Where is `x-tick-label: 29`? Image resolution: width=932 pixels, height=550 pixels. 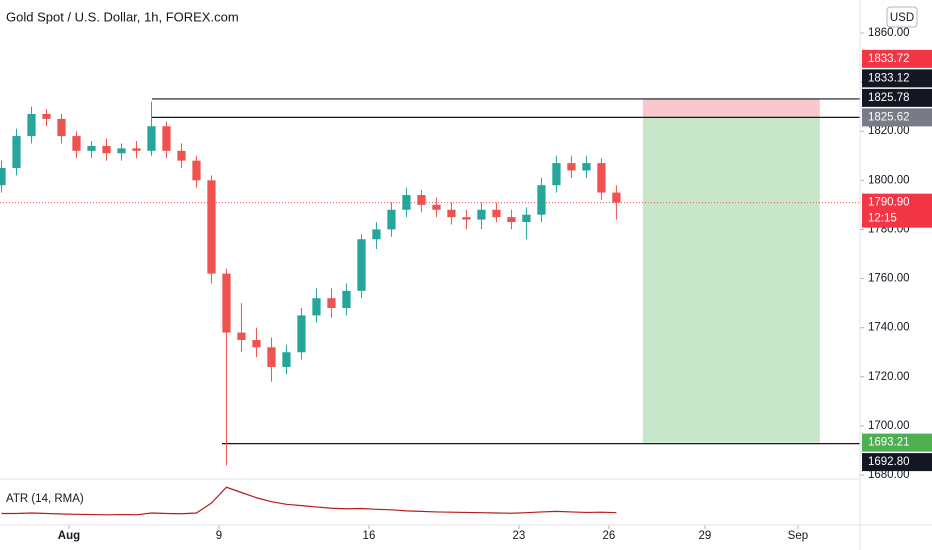 x-tick-label: 29 is located at coordinates (705, 536).